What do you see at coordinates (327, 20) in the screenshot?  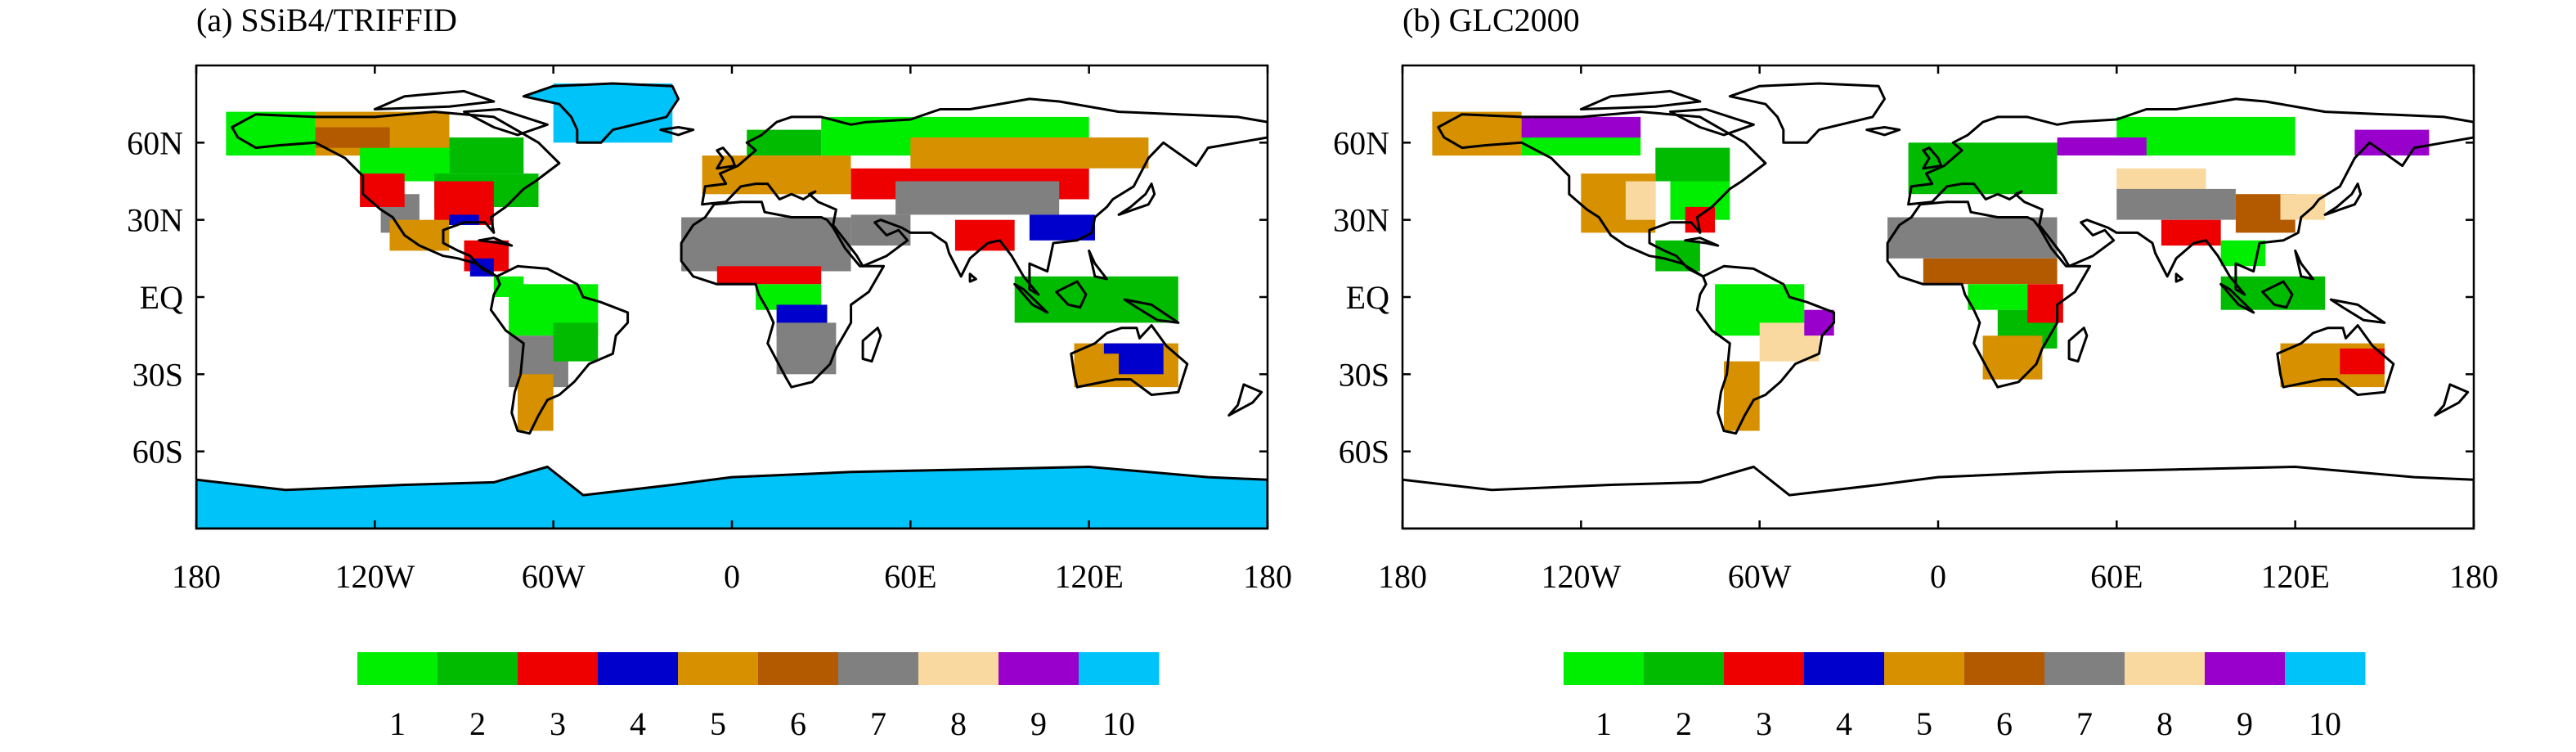 I see `panel-a-title: (a) SSiB4/TRIFFID` at bounding box center [327, 20].